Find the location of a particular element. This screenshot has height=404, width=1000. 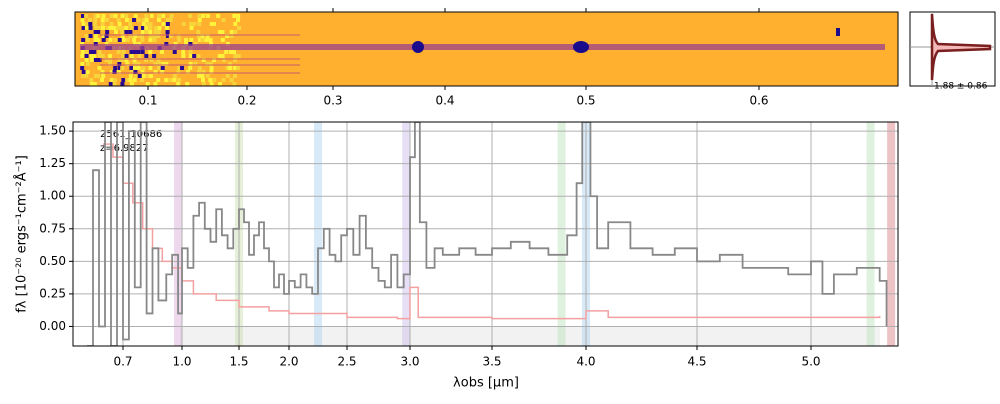

y-tick-label: 0.50 is located at coordinates (52, 261).